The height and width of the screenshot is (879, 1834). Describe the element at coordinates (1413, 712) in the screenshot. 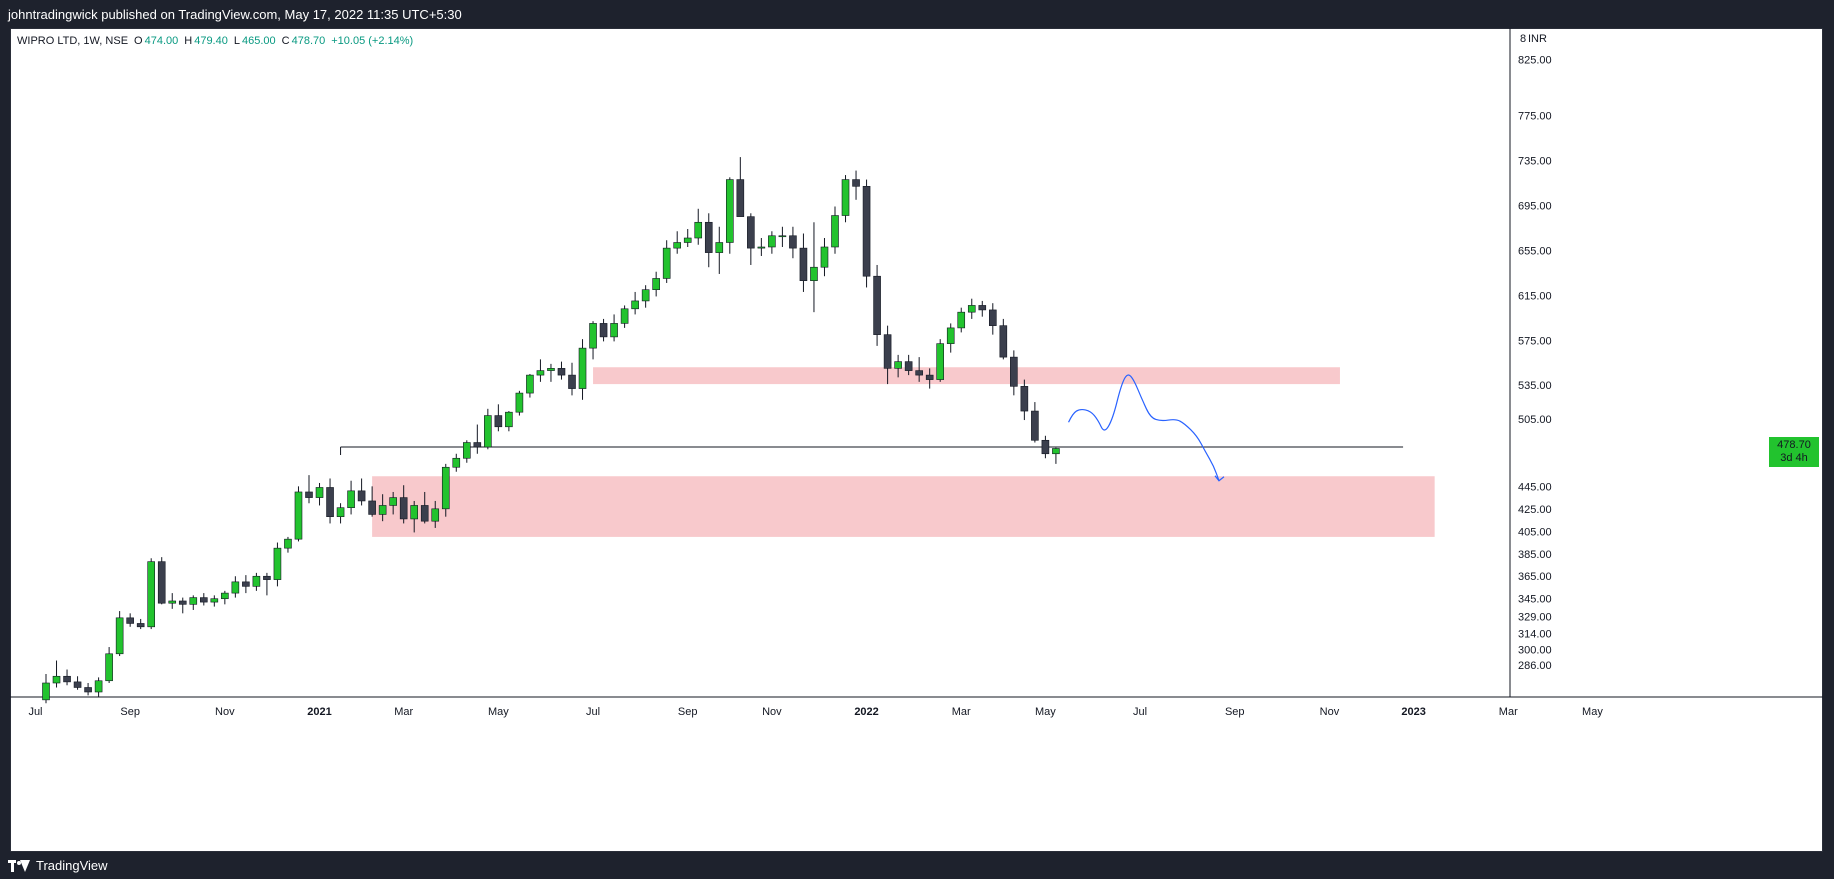

I see `time-axis-label: 2023` at that location.